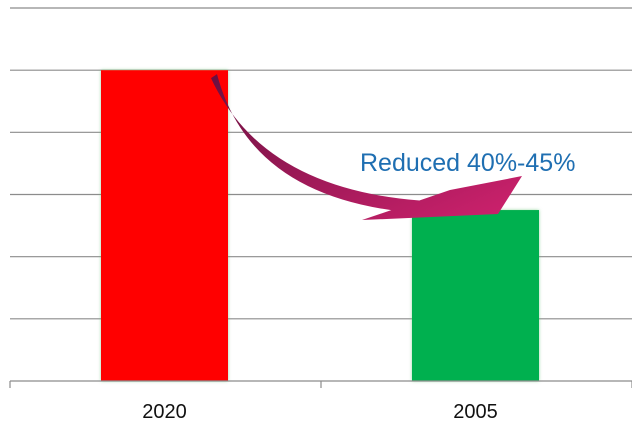 This screenshot has width=632, height=427. What do you see at coordinates (475, 295) in the screenshot?
I see `bar-2005` at bounding box center [475, 295].